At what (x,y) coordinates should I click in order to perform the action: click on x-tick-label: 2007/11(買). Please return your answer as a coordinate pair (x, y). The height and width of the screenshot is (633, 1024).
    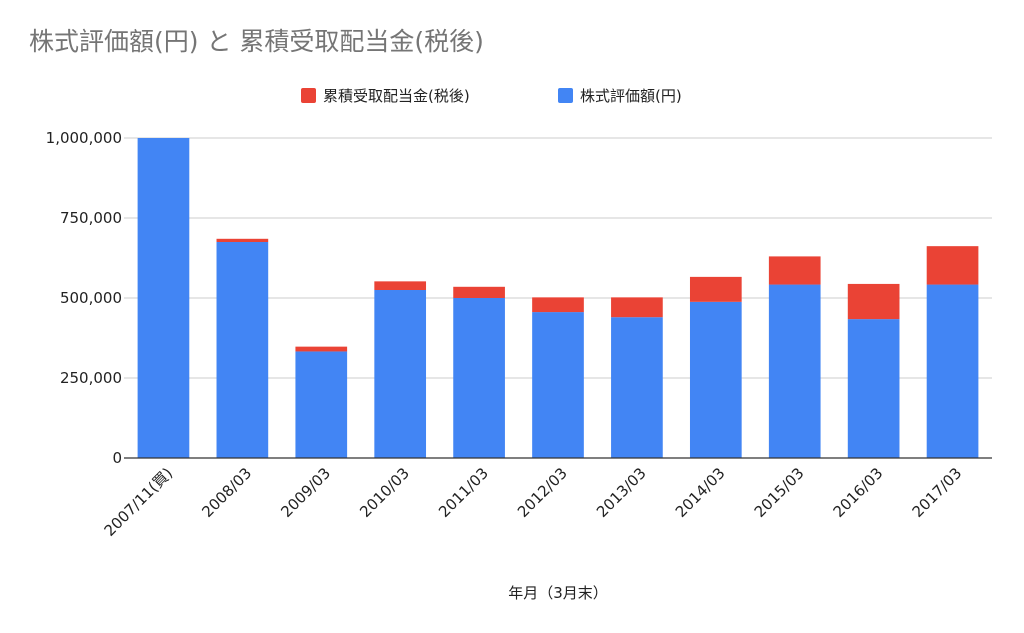
    Looking at the image, I should click on (139, 502).